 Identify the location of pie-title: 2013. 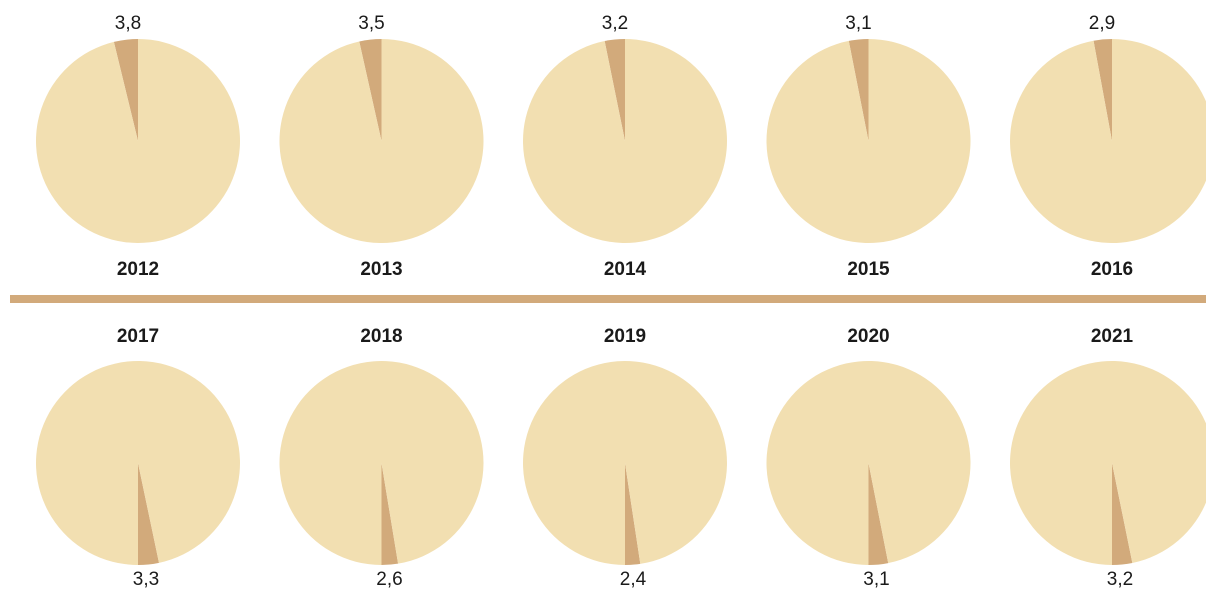
(381, 269).